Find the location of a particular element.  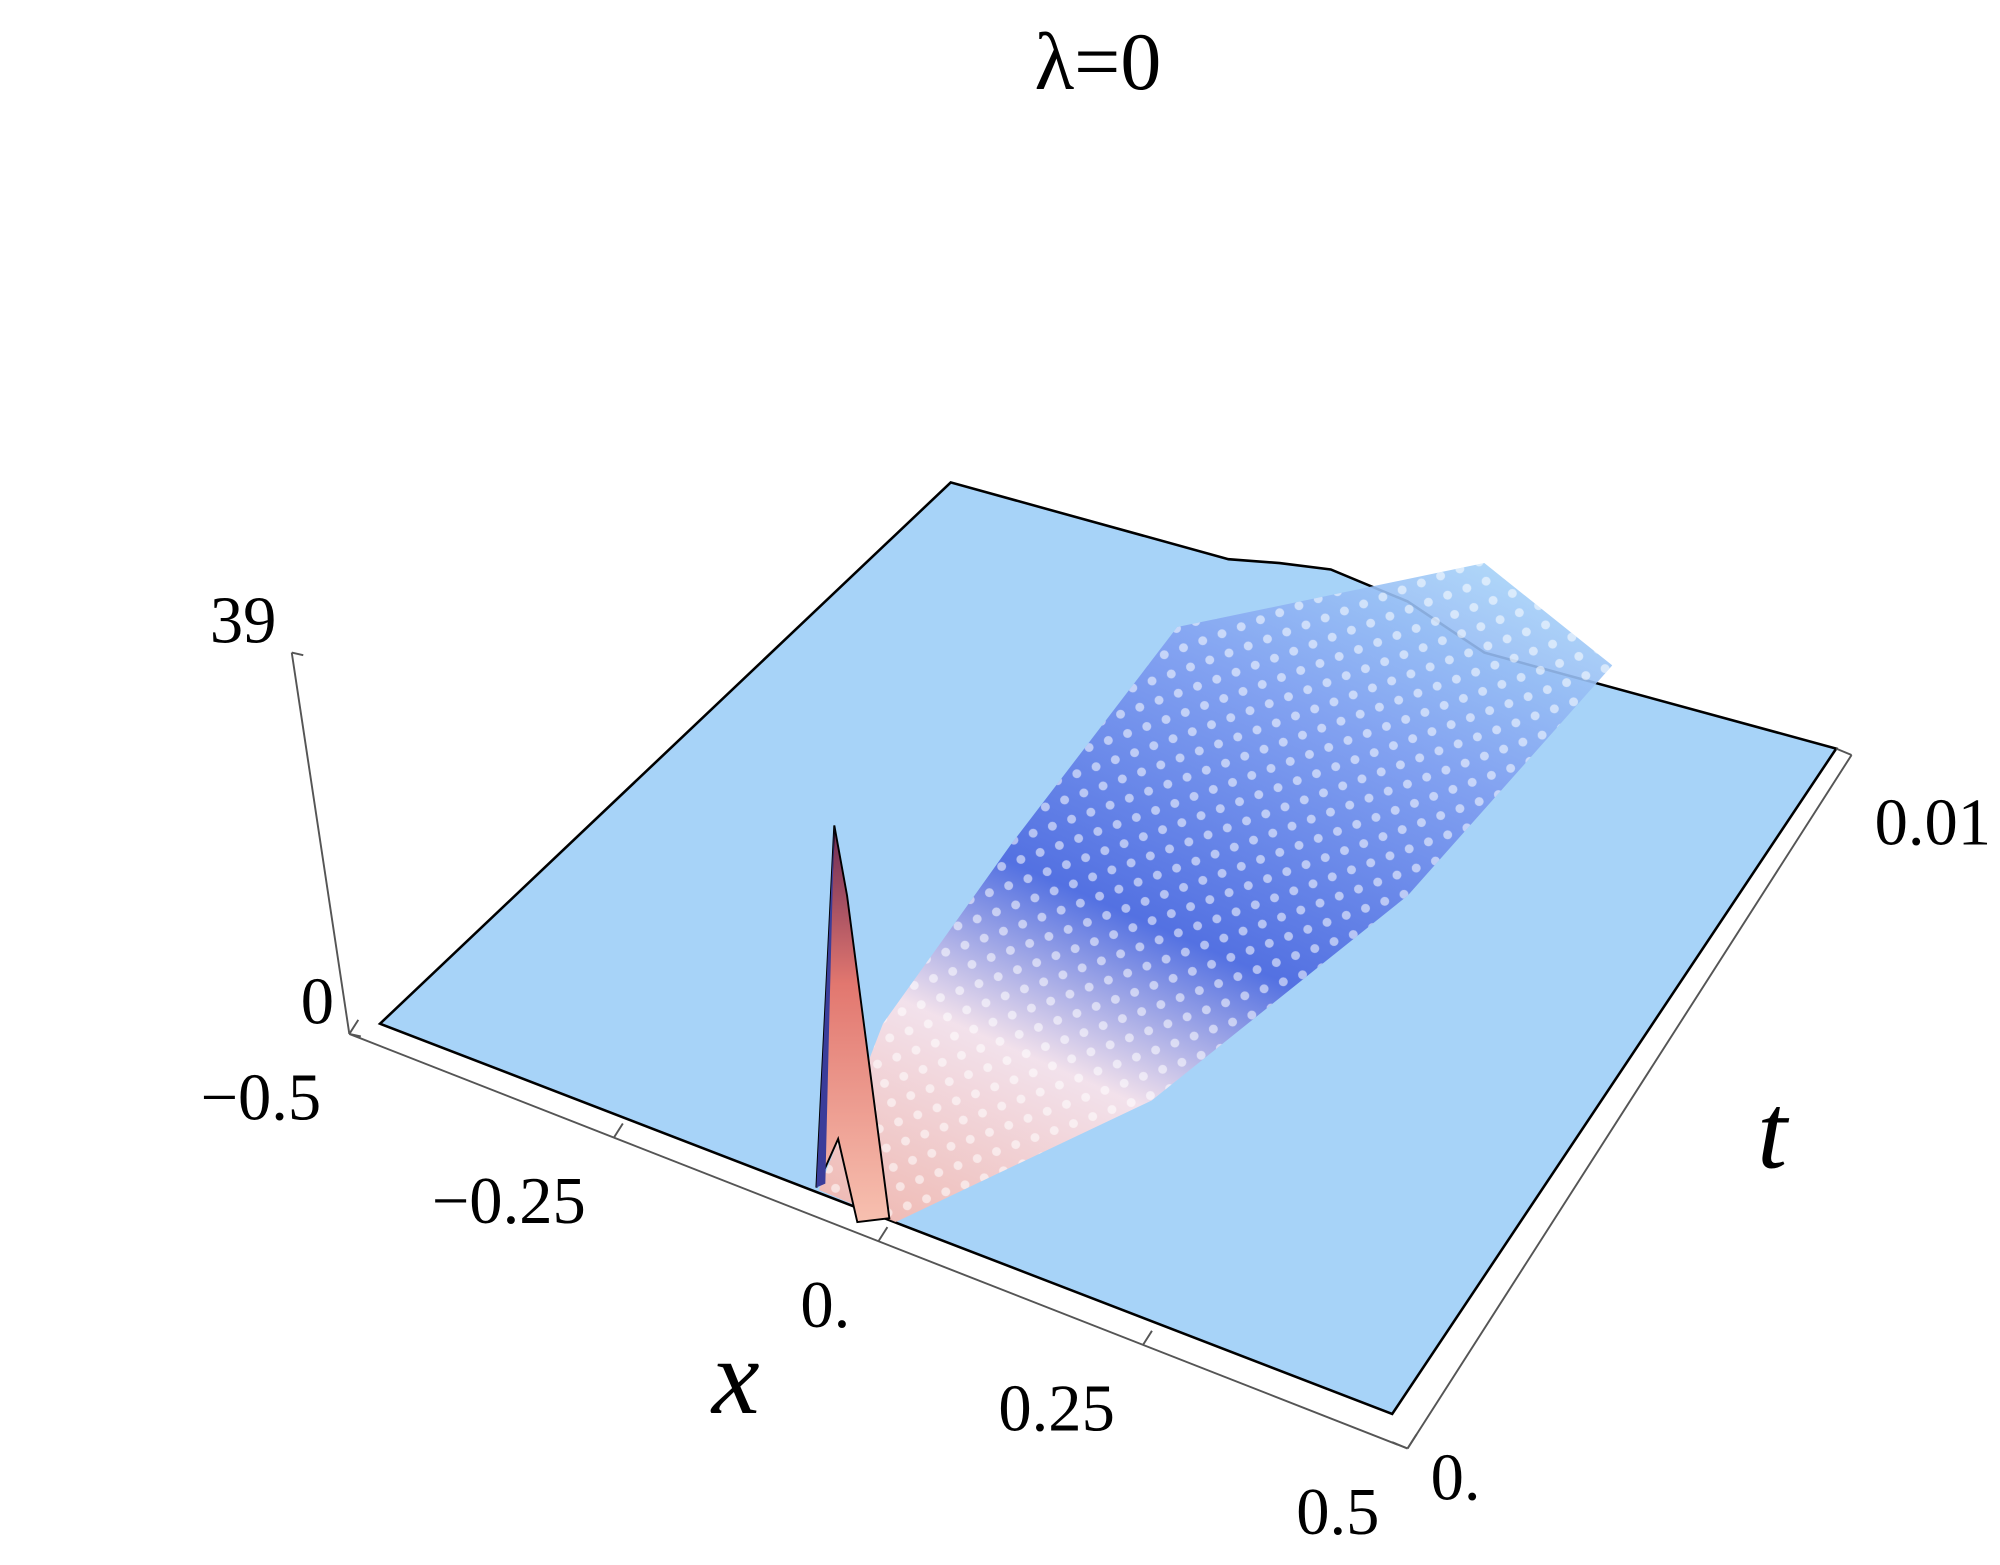

z-axis is located at coordinates (320, 843).